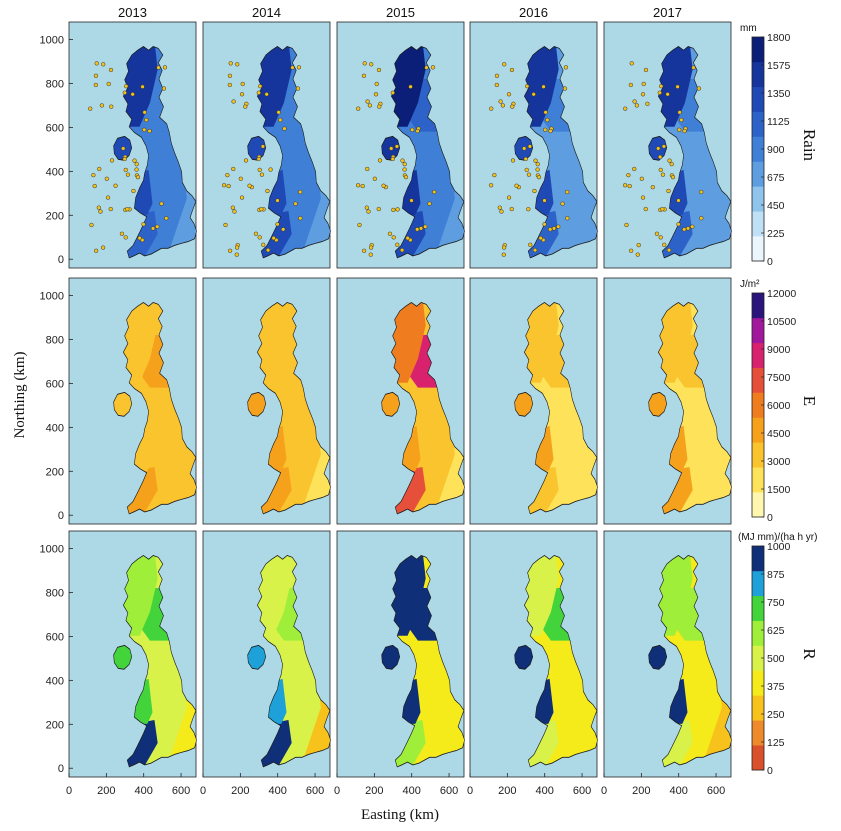 The width and height of the screenshot is (841, 831). I want to click on colorbar-tick-label: 1000, so click(779, 547).